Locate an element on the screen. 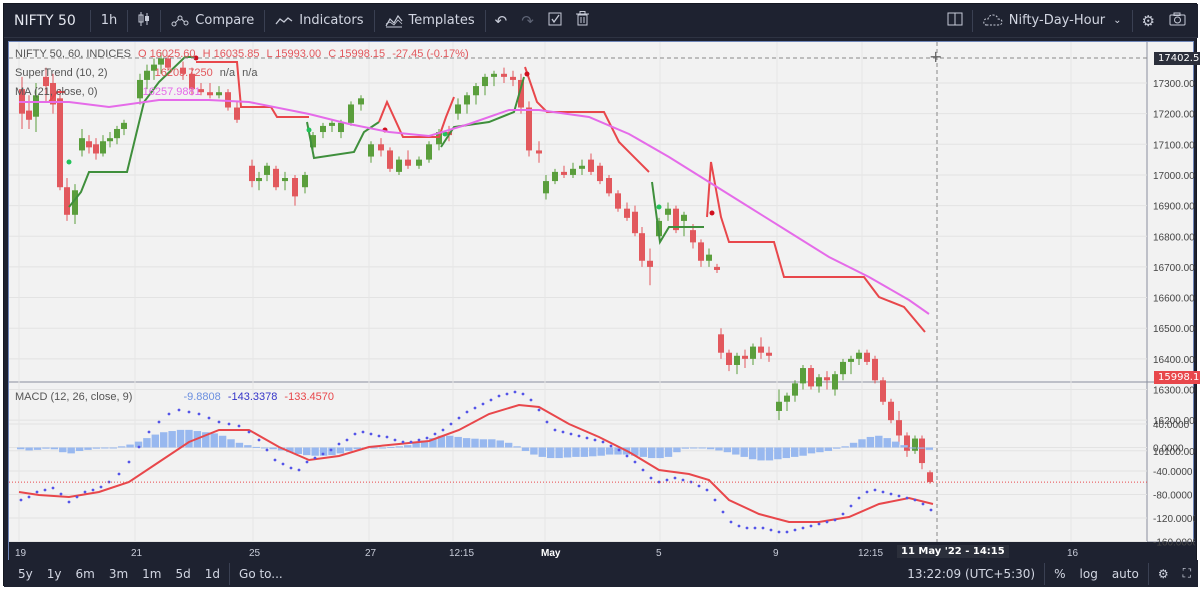 The width and height of the screenshot is (1200, 589). camera-icon is located at coordinates (1180, 21).